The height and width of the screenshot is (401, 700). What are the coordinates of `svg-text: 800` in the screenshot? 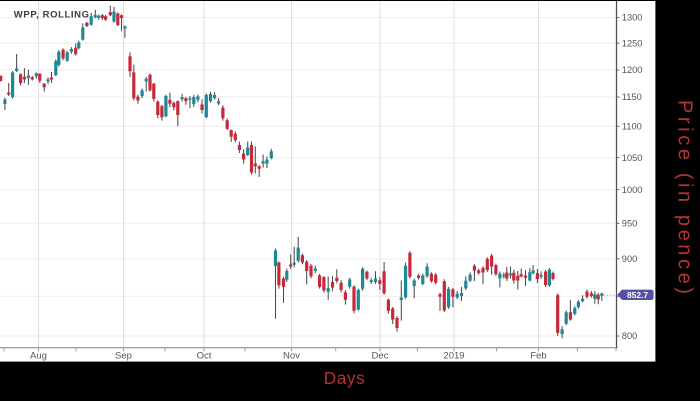 It's located at (630, 336).